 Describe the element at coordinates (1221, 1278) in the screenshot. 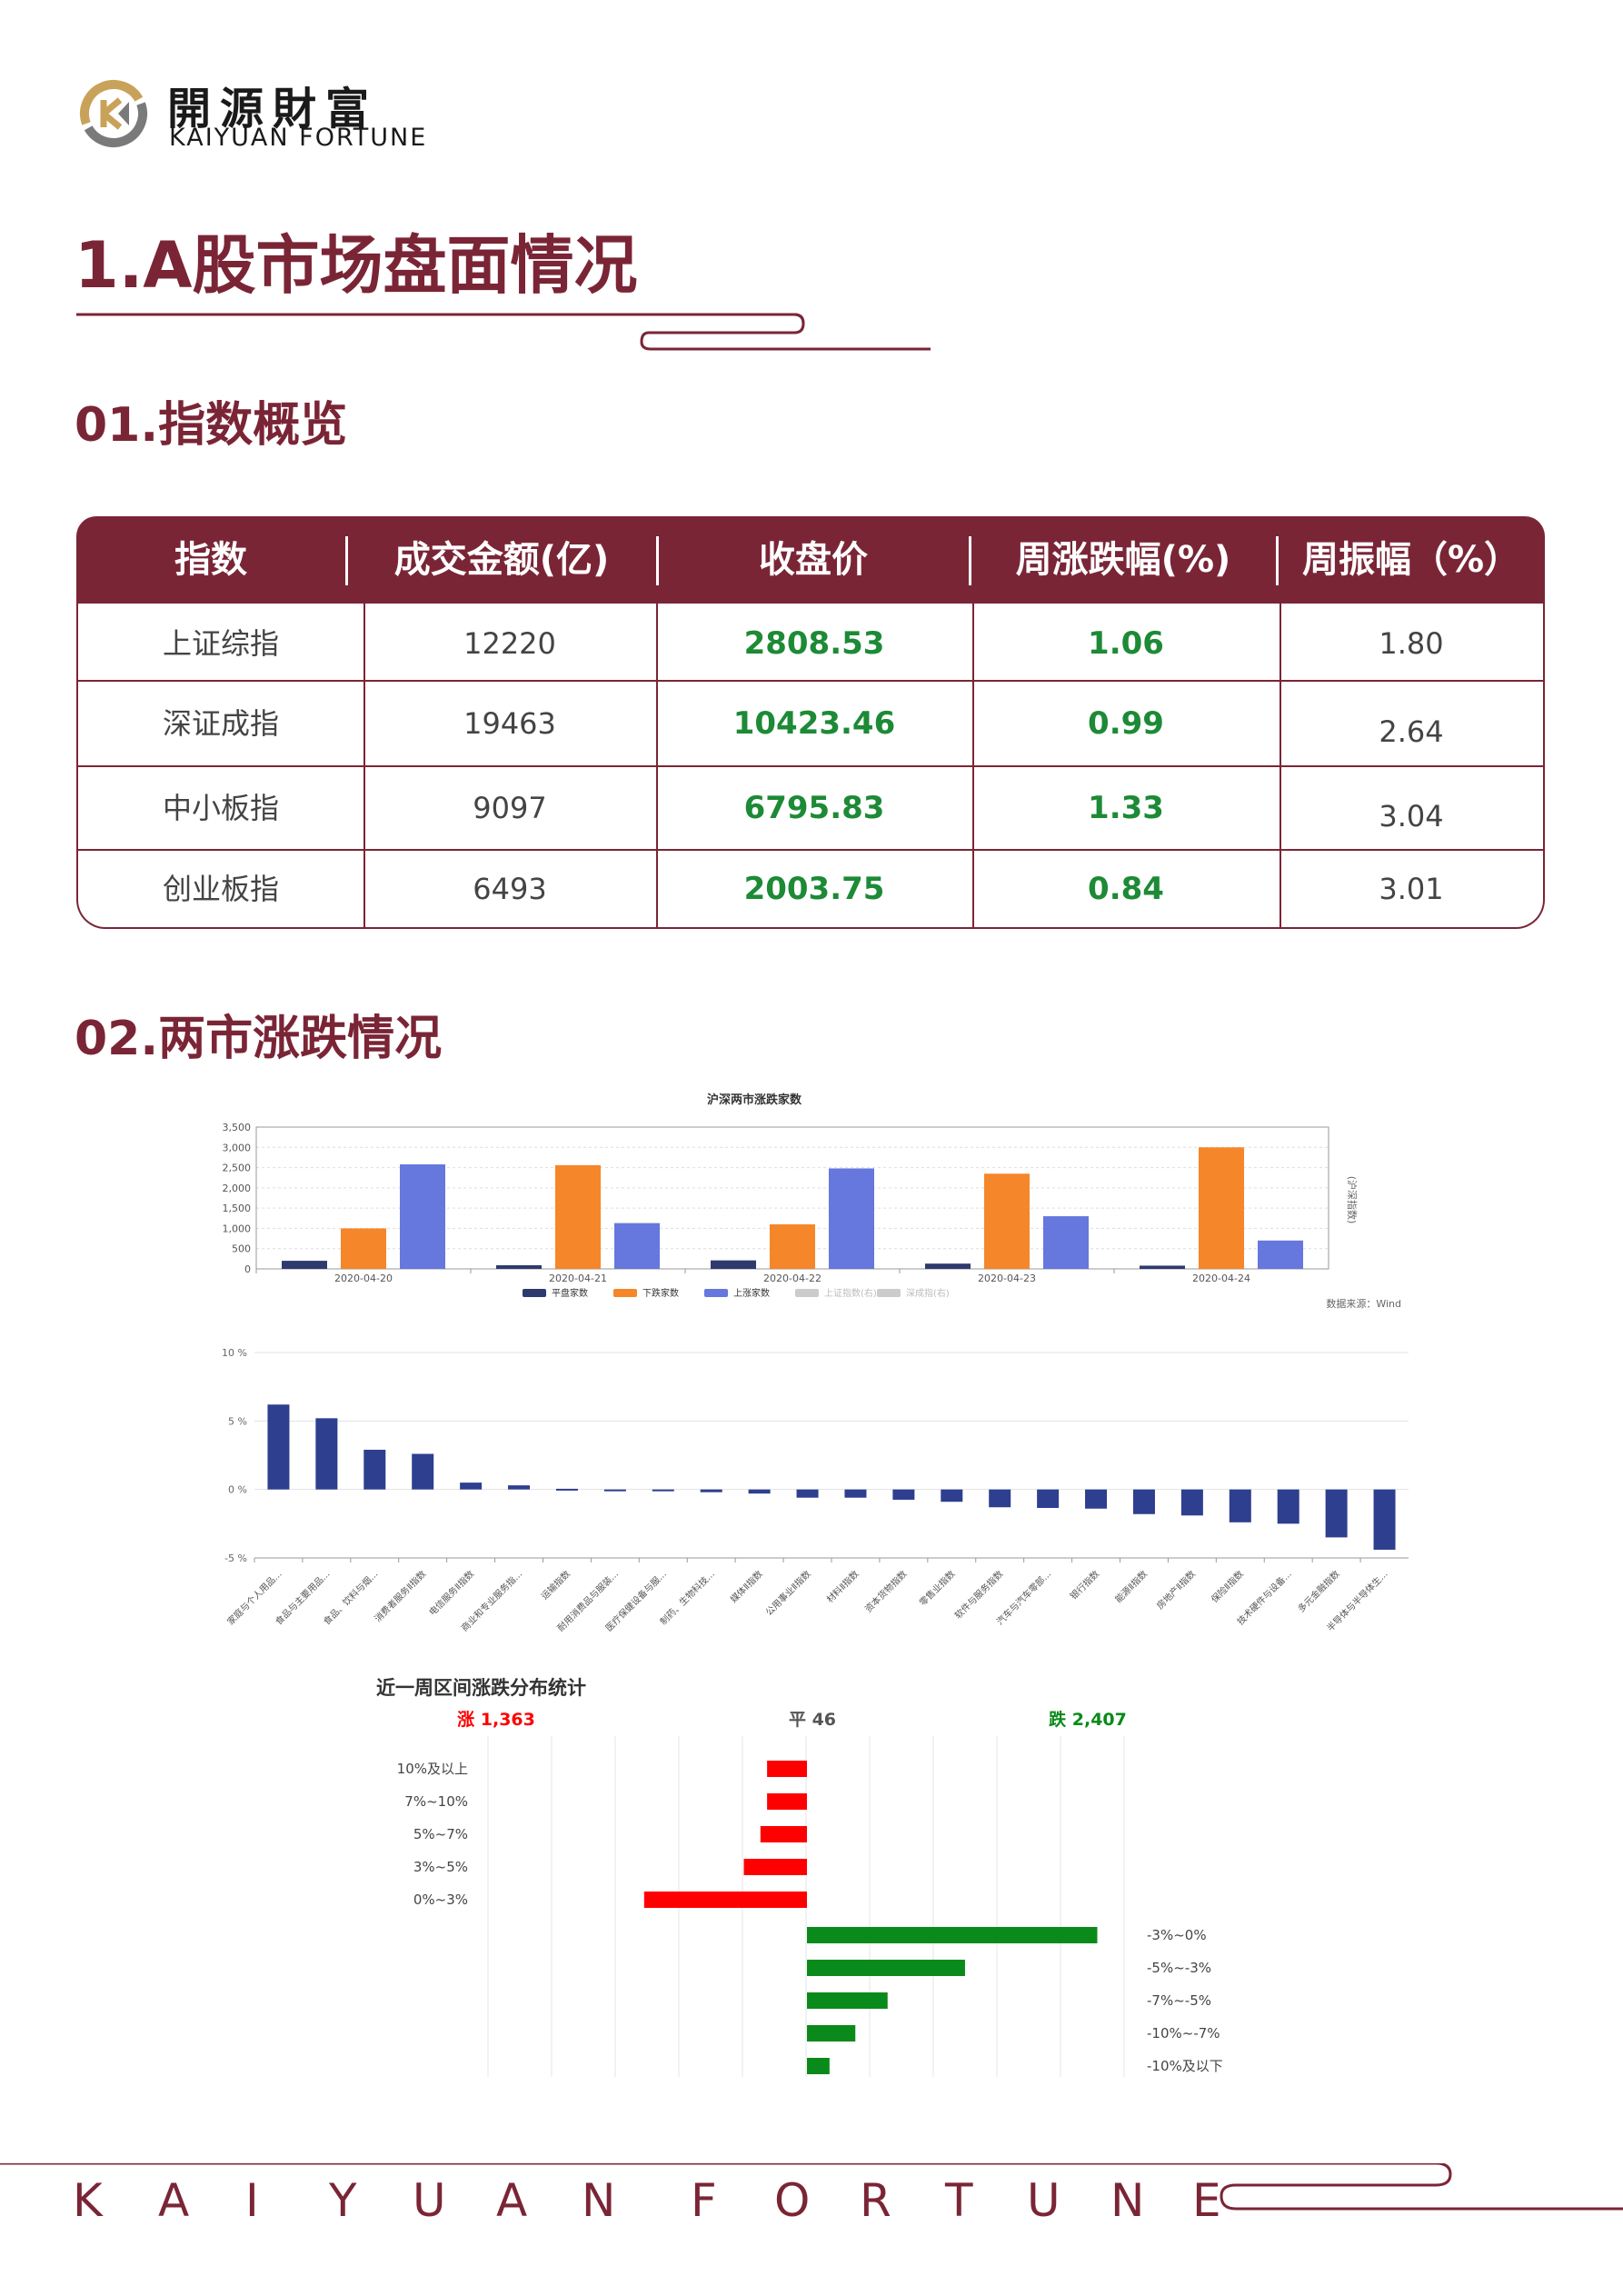

I see `x-tick-label: 2020-04-24` at that location.